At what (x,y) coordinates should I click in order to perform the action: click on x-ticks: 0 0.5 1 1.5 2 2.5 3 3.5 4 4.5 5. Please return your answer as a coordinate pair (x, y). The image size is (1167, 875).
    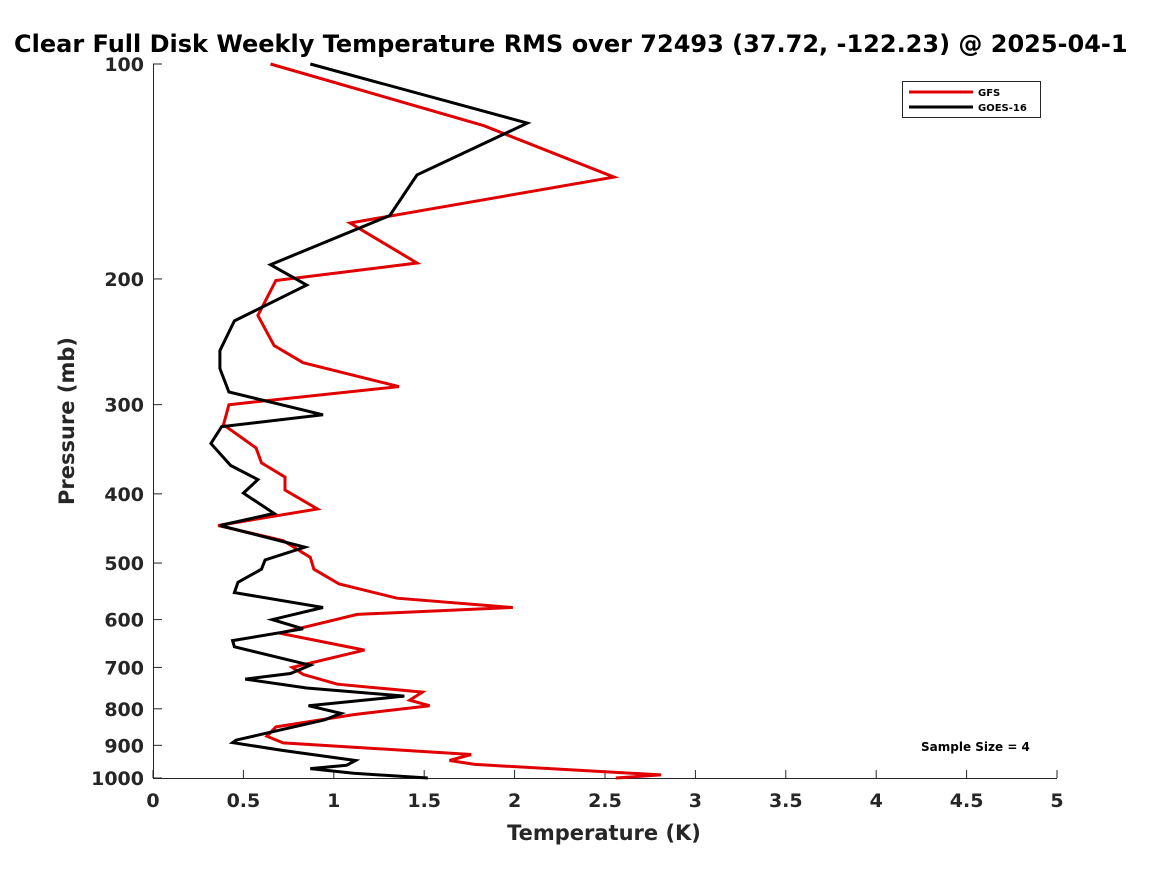
    Looking at the image, I should click on (605, 791).